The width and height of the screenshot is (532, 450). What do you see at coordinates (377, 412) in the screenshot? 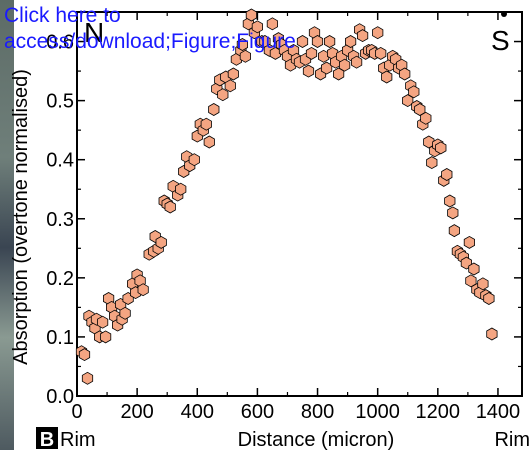
I see `x-tick-label: 1000` at bounding box center [377, 412].